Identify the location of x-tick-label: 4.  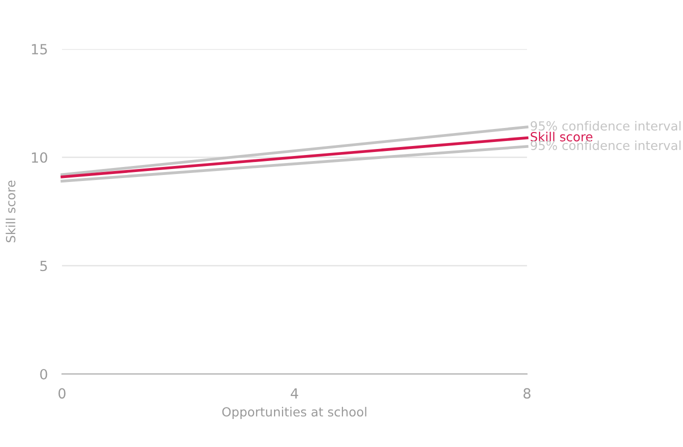
(294, 393).